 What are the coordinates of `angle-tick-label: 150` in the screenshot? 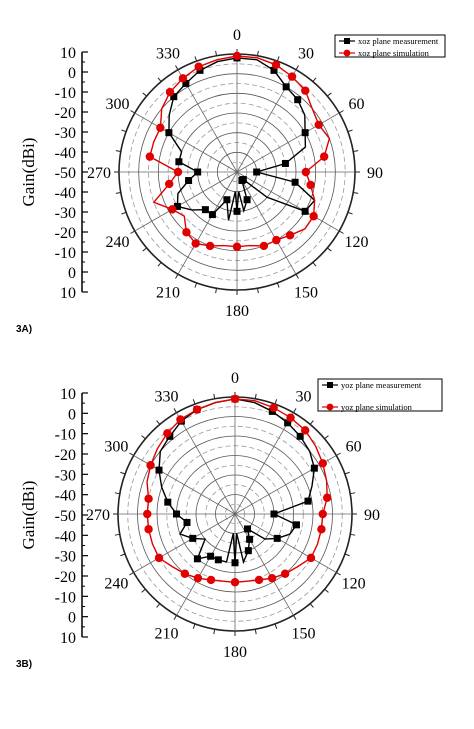 It's located at (306, 293).